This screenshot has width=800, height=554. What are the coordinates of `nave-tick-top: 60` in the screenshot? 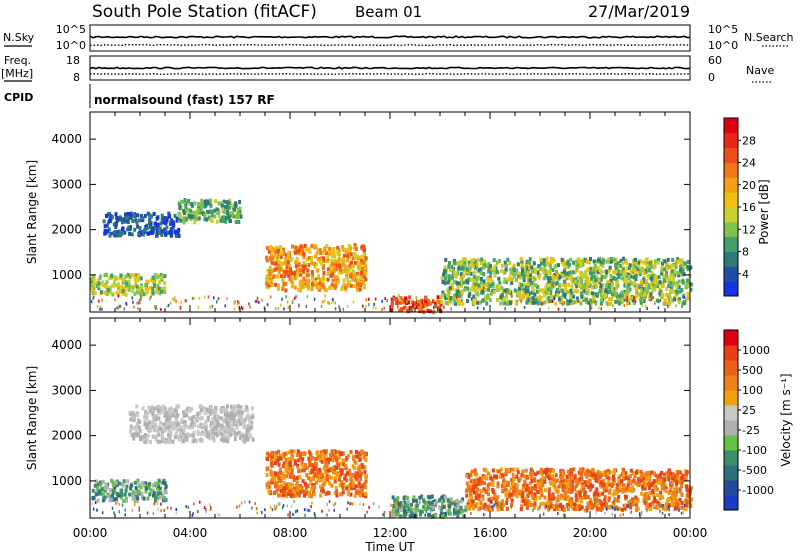 It's located at (715, 60).